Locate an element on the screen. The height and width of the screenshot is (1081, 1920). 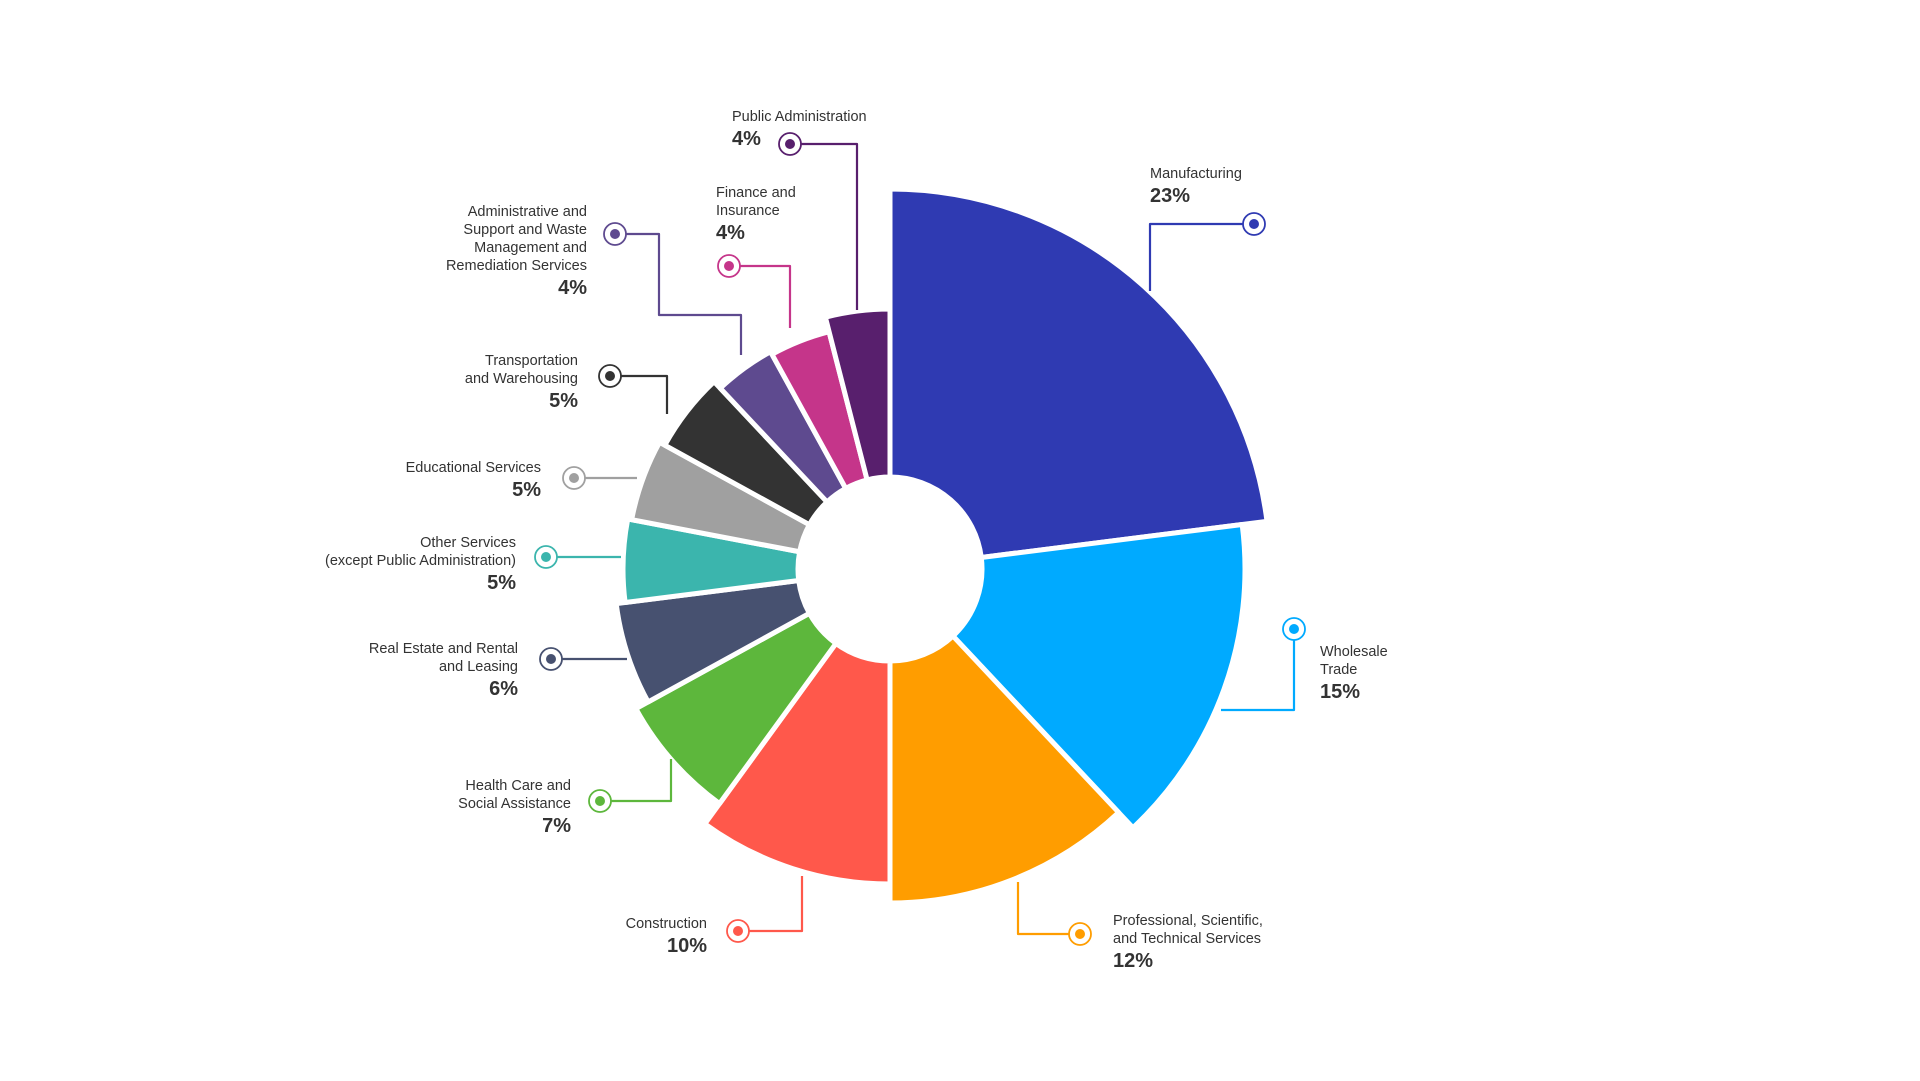
slice-label-percent: 6% is located at coordinates (503, 689).